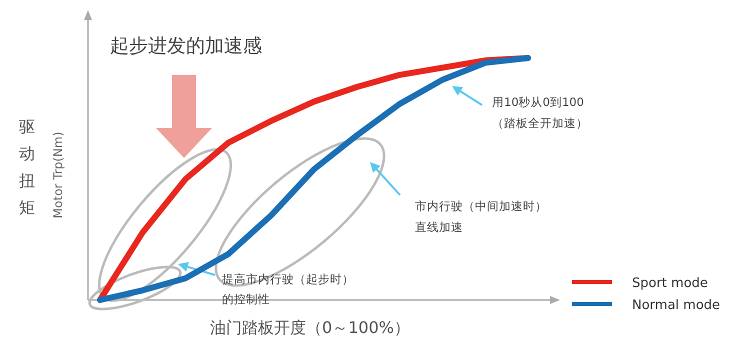 Image resolution: width=750 pixels, height=352 pixels. Describe the element at coordinates (439, 227) in the screenshot. I see `annotation: 直线加速` at that location.